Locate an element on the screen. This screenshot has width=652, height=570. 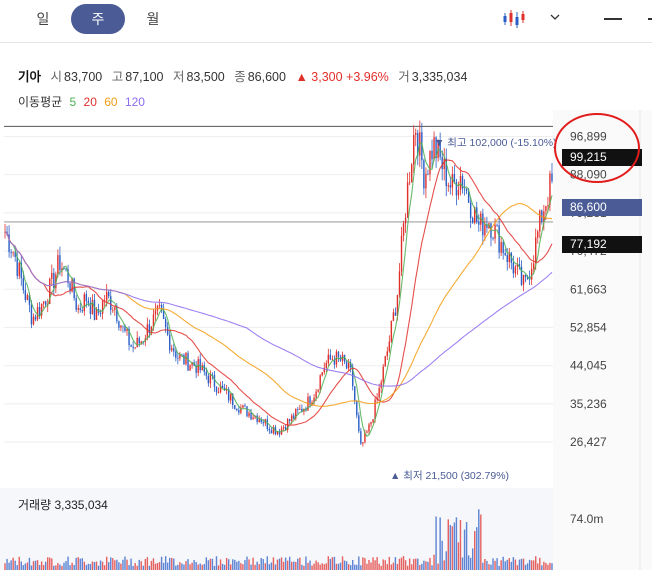
minimize-icon is located at coordinates (613, 19).